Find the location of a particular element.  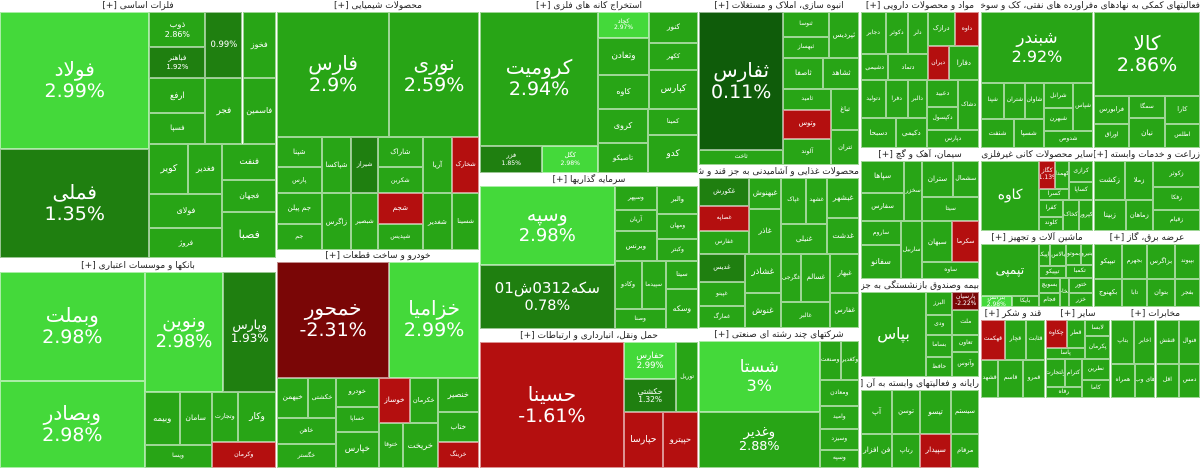

stock-tile: سفارس is located at coordinates (883, 207).